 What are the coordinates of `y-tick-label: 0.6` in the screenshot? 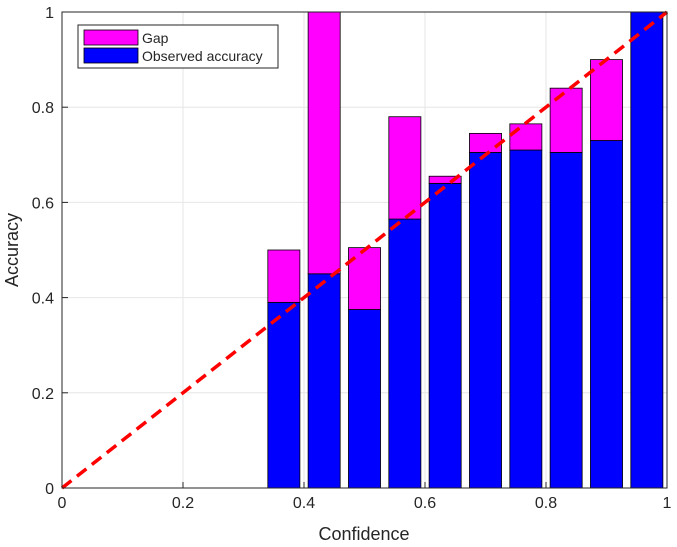 It's located at (43, 203).